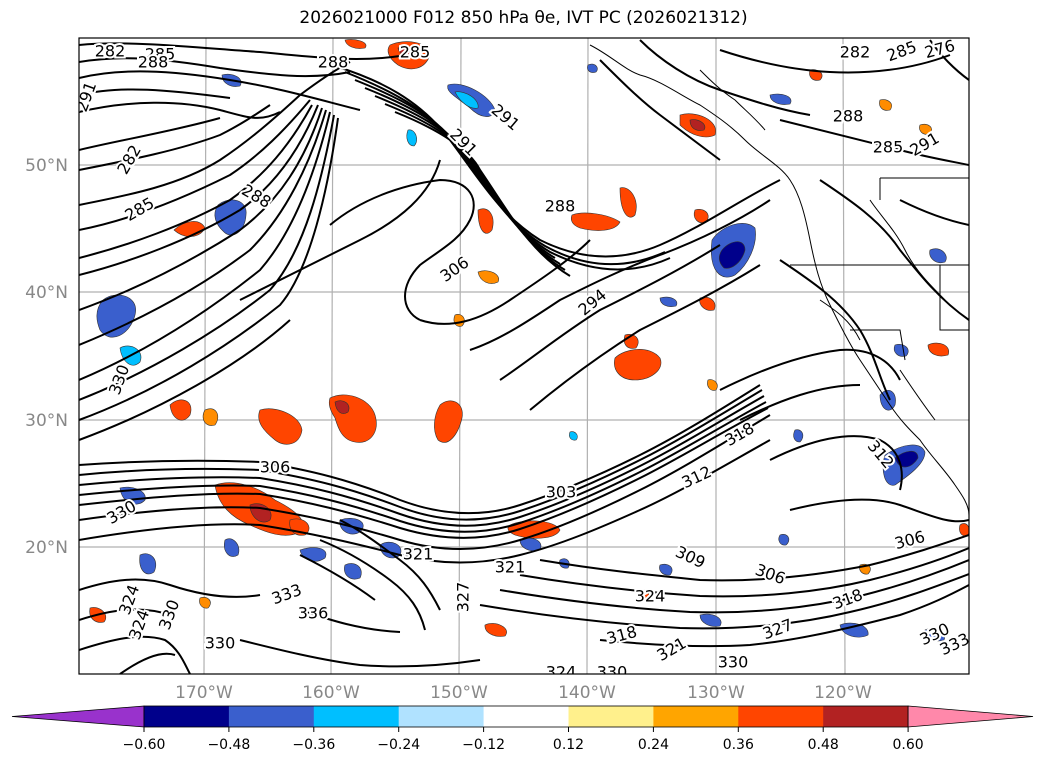  Describe the element at coordinates (313, 613) in the screenshot. I see `contour-label: 336` at that location.